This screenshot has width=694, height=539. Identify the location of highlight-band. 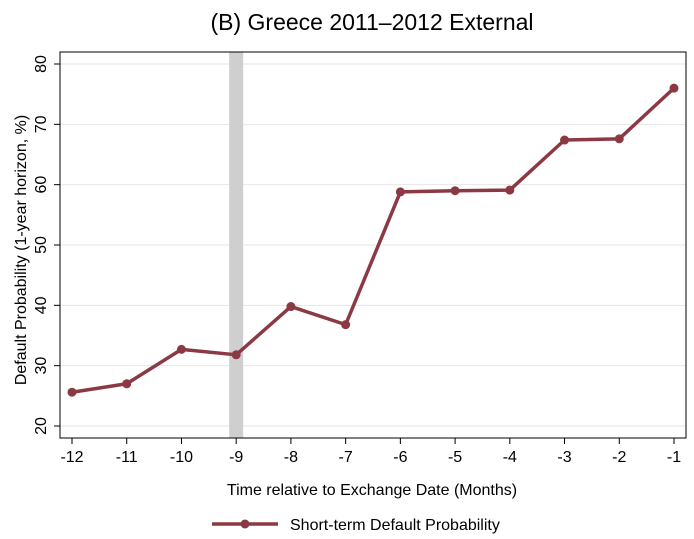
(236, 245).